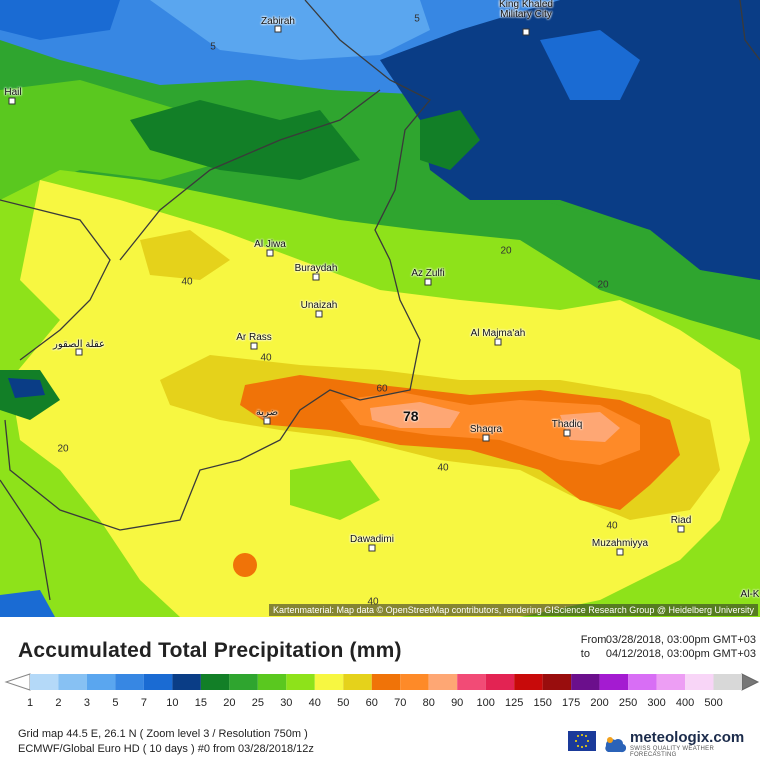 Image resolution: width=760 pixels, height=760 pixels. I want to click on city-label: Muzahmiyya, so click(620, 543).